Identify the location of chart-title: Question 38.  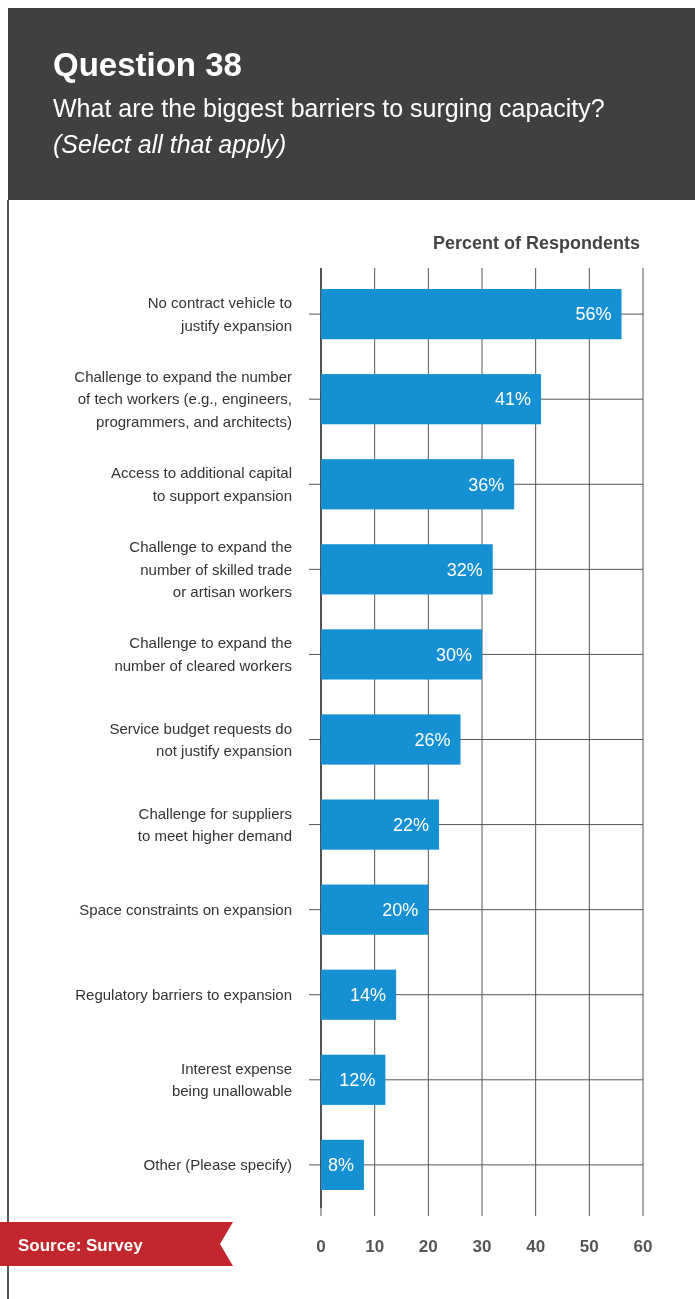
(147, 64).